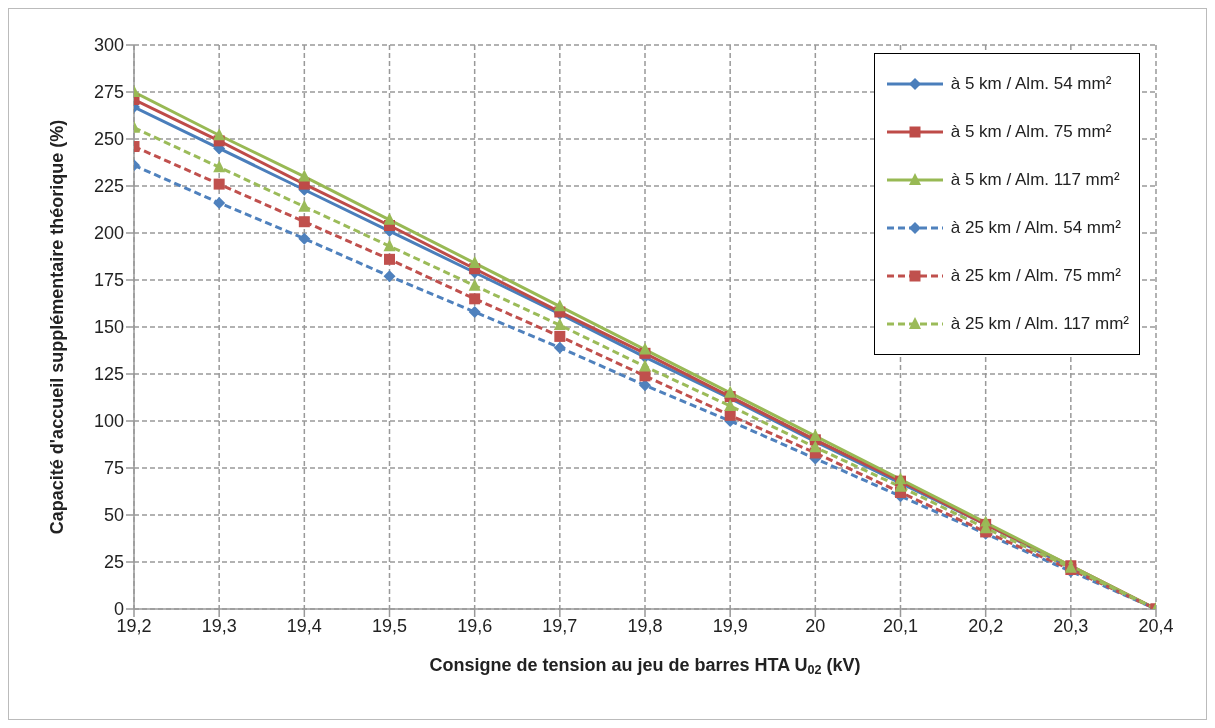  I want to click on x-tick-label: 20,3, so click(1071, 625).